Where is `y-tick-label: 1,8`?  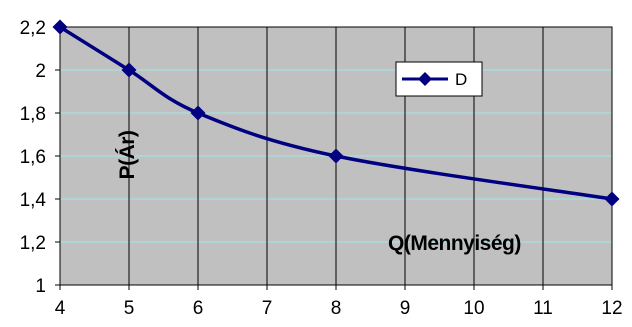 y-tick-label: 1,8 is located at coordinates (33, 114).